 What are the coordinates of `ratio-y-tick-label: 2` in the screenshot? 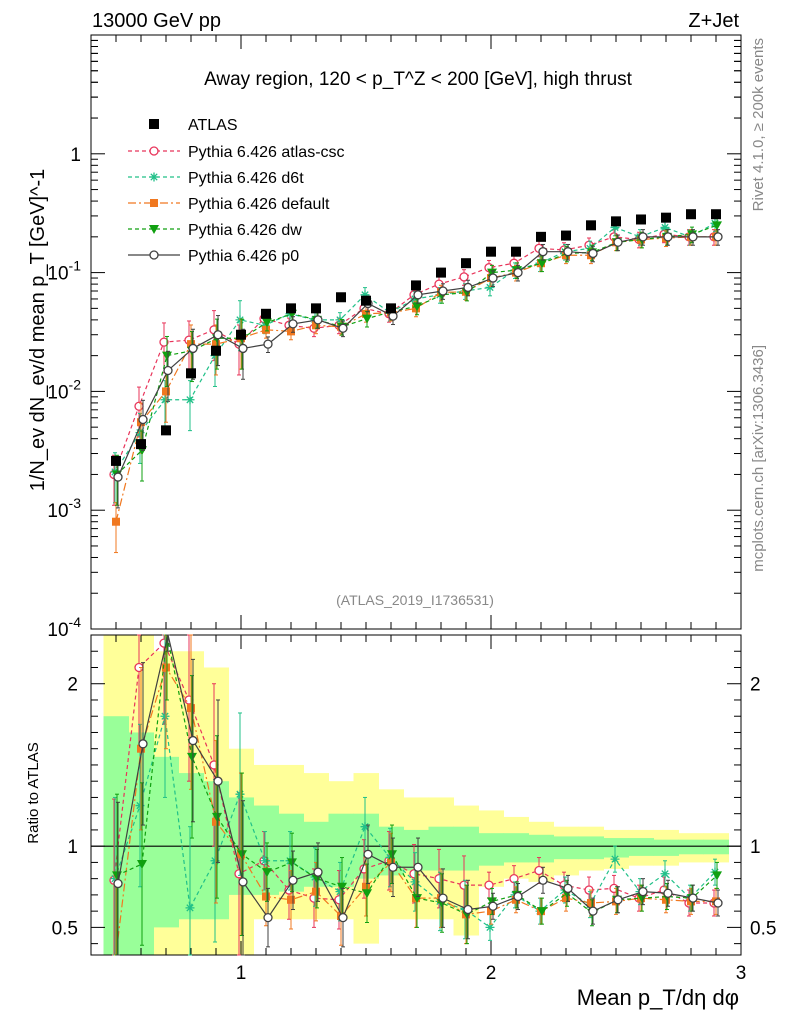 It's located at (72, 685).